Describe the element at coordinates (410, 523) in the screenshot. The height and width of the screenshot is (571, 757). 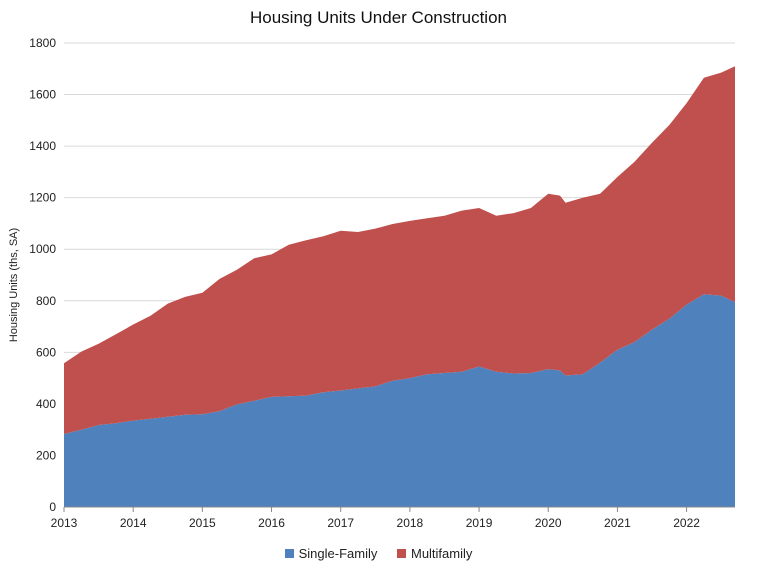
I see `x-tick-label: 2018` at that location.